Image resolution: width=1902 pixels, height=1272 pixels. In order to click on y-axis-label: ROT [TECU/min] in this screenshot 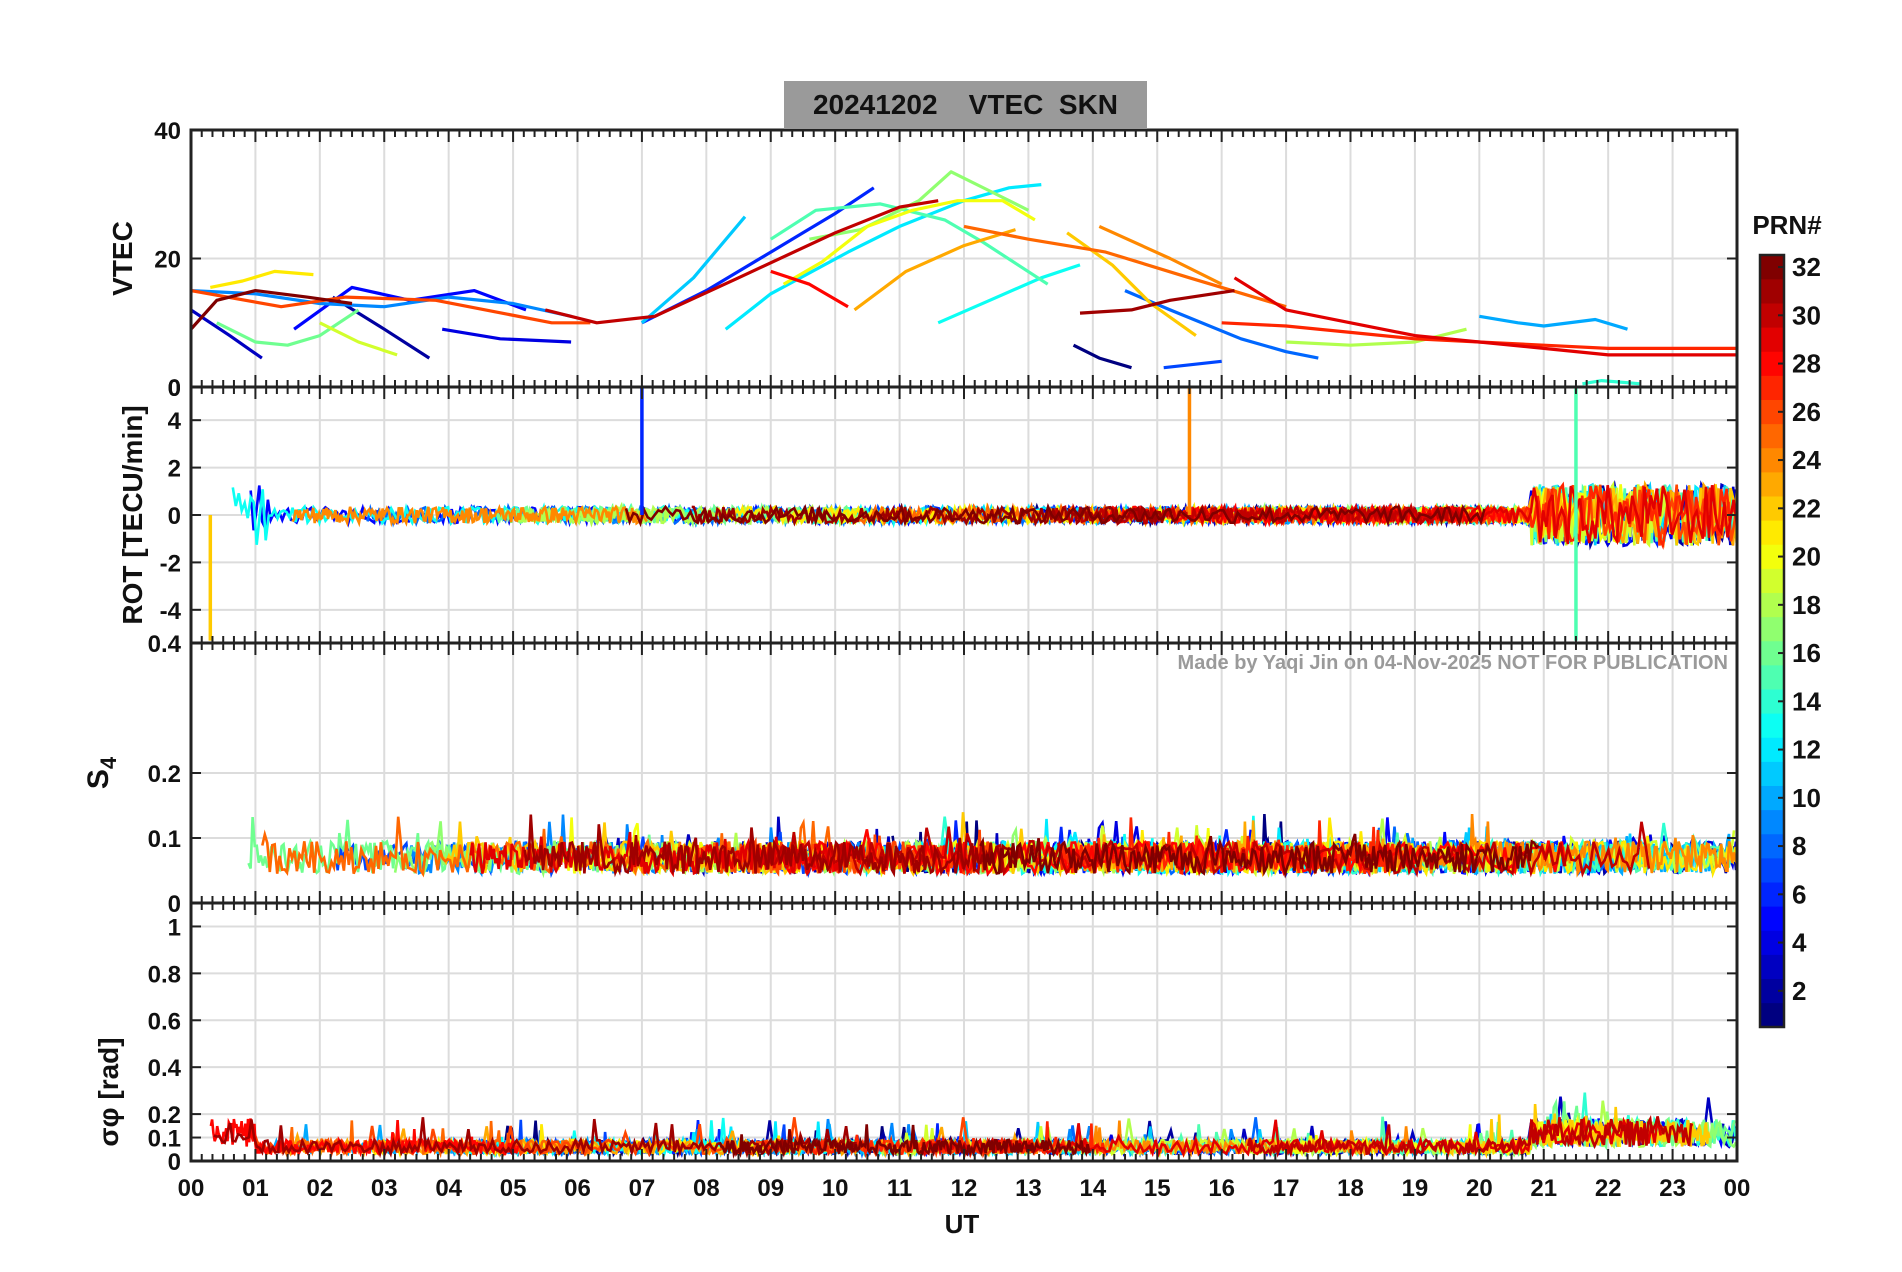, I will do `click(132, 514)`.